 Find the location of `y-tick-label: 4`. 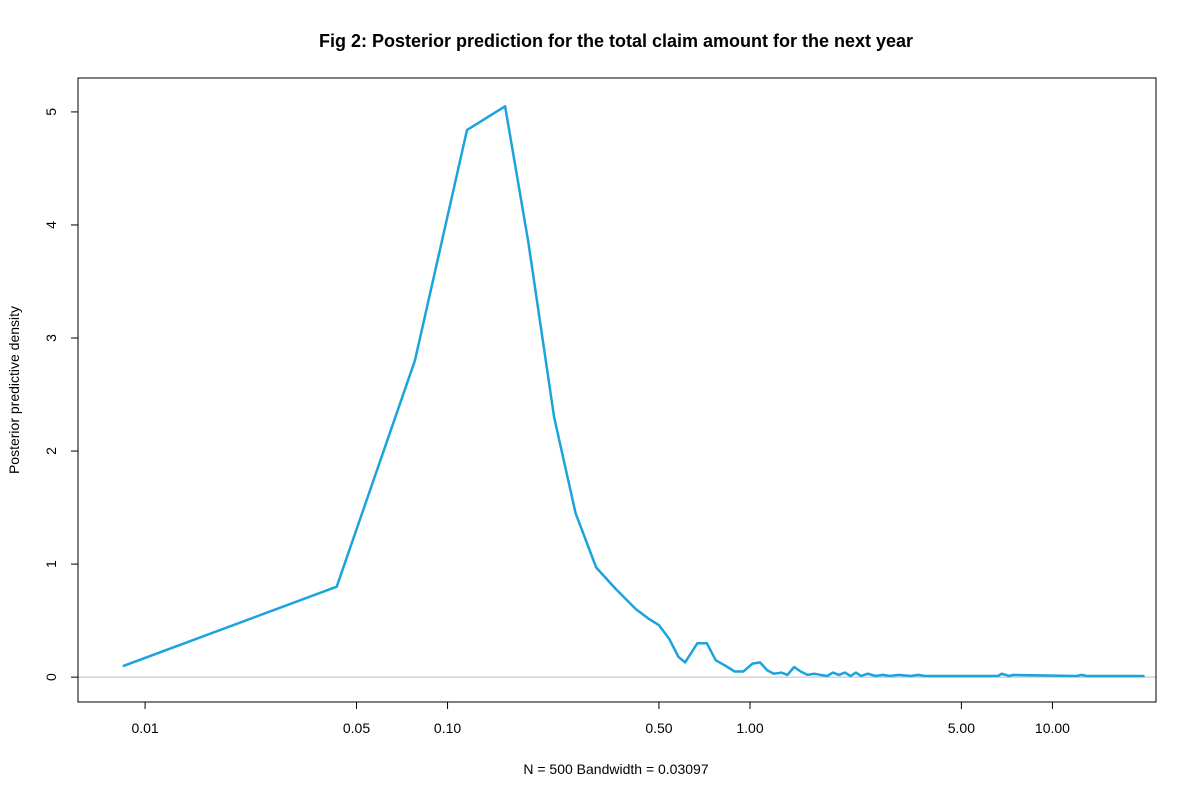

y-tick-label: 4 is located at coordinates (51, 225).